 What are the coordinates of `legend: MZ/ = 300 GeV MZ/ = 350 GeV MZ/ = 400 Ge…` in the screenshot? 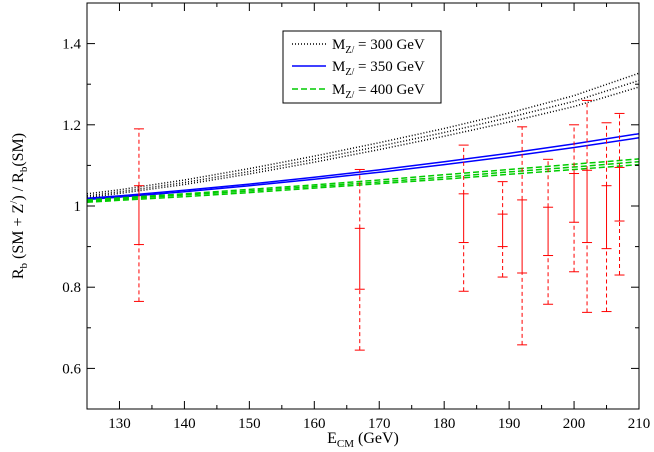 It's located at (362, 67).